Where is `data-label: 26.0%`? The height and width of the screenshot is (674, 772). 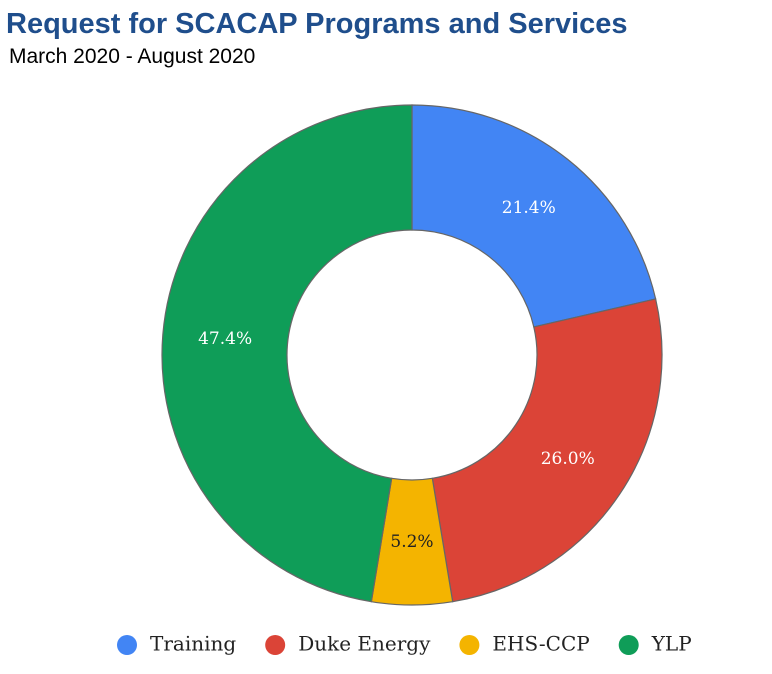
data-label: 26.0% is located at coordinates (568, 459).